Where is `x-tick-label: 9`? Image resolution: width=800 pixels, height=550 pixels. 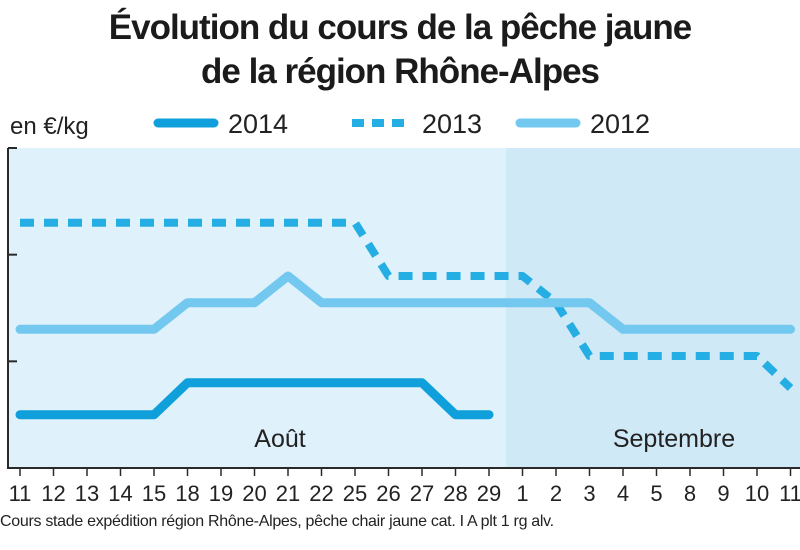
x-tick-label: 9 is located at coordinates (723, 493).